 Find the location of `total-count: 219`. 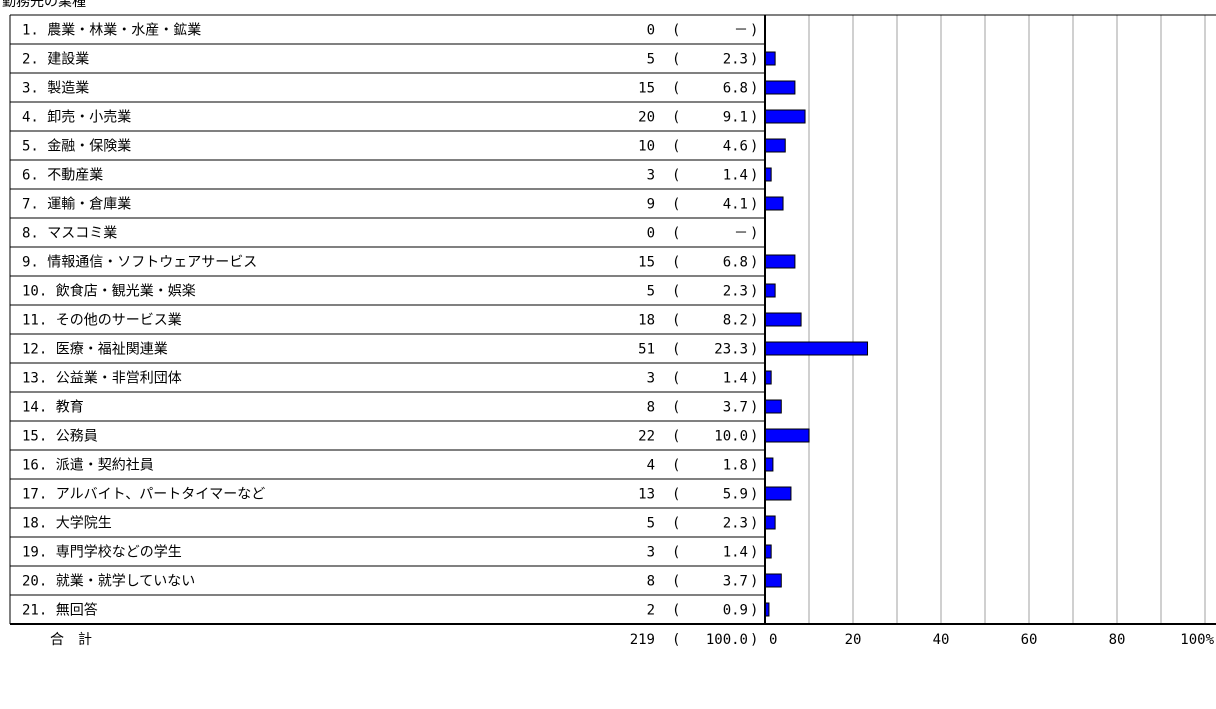

total-count: 219 is located at coordinates (642, 640).